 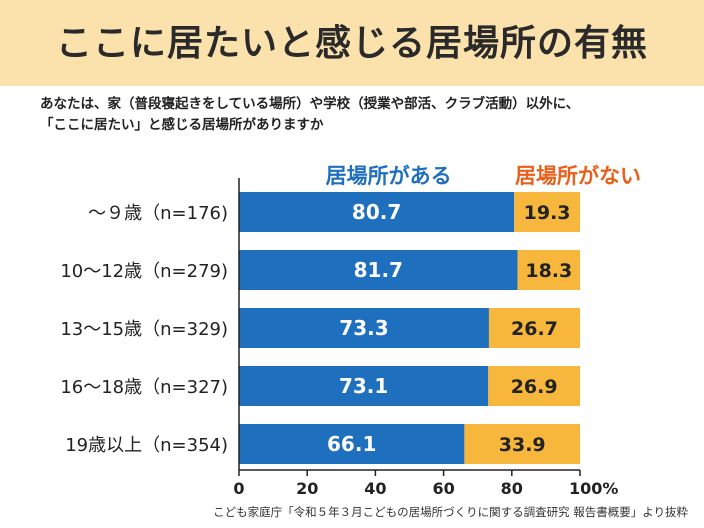 I want to click on value-label-yes: 80.7, so click(x=376, y=212).